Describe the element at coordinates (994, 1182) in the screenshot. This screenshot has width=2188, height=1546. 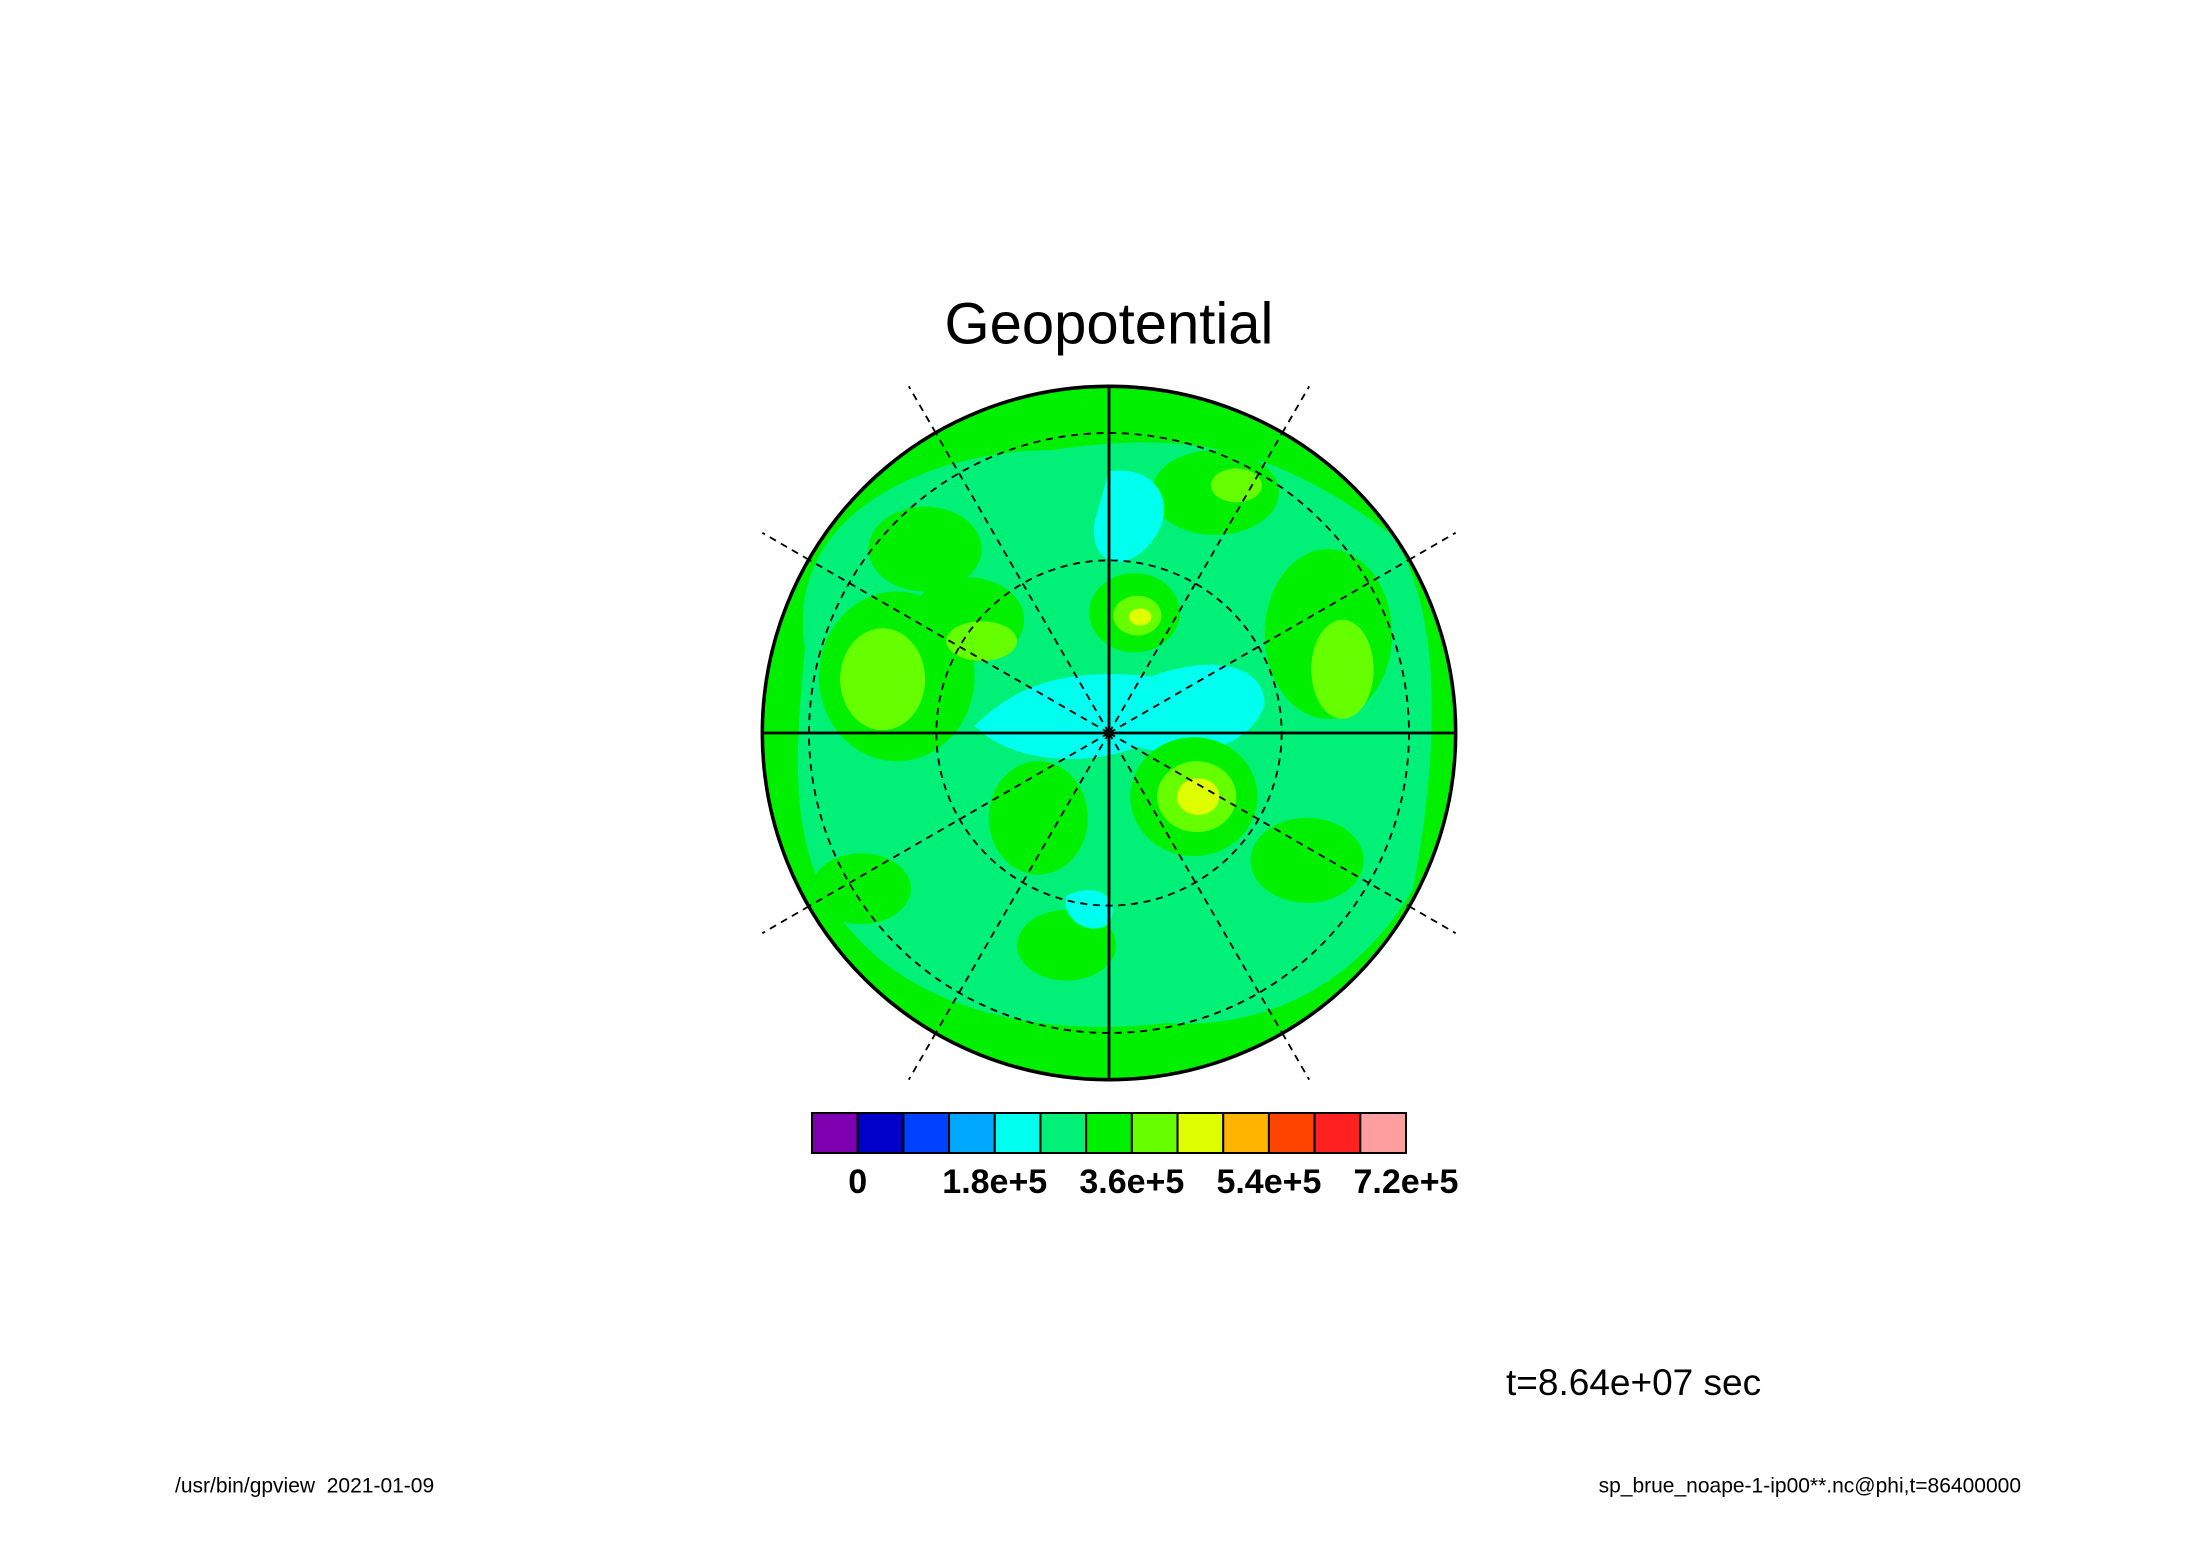
I see `colorbar-tick-label: 1.8e+5` at that location.